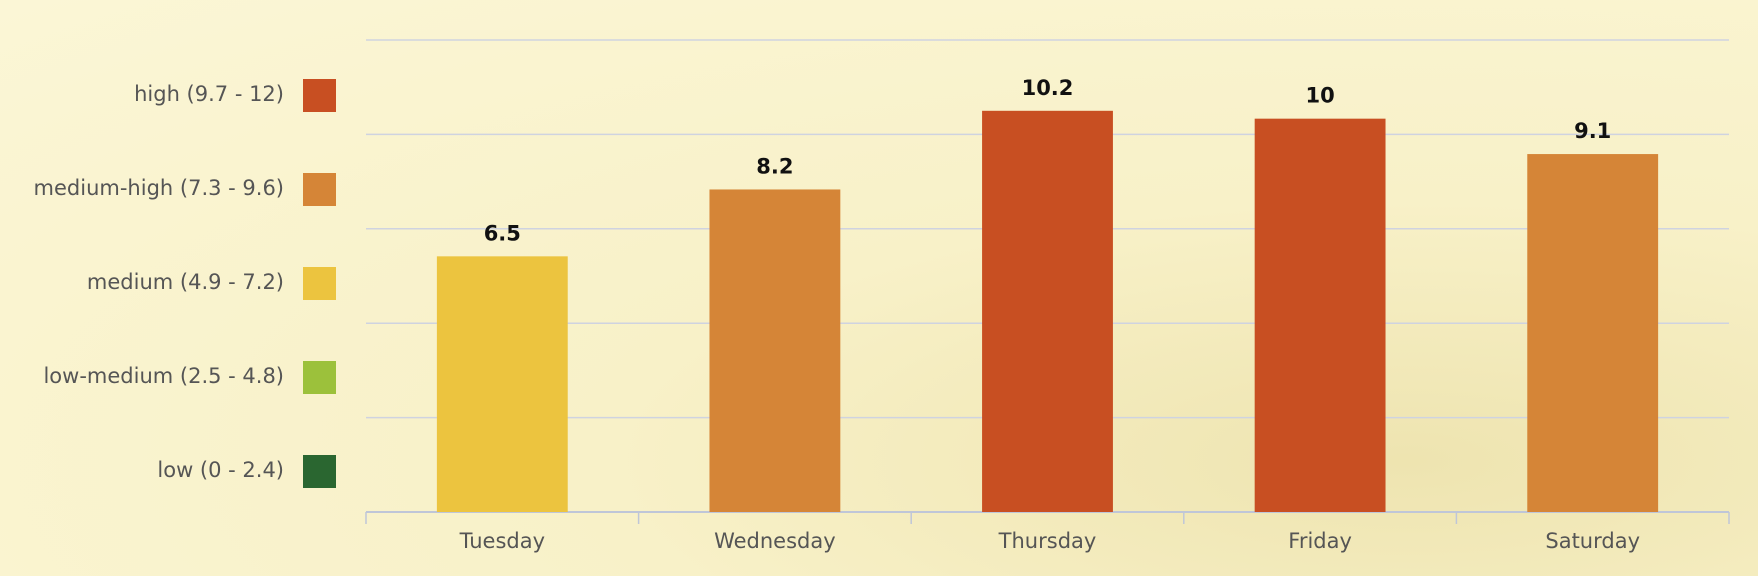  I want to click on x-tick-label: Friday, so click(1320, 541).